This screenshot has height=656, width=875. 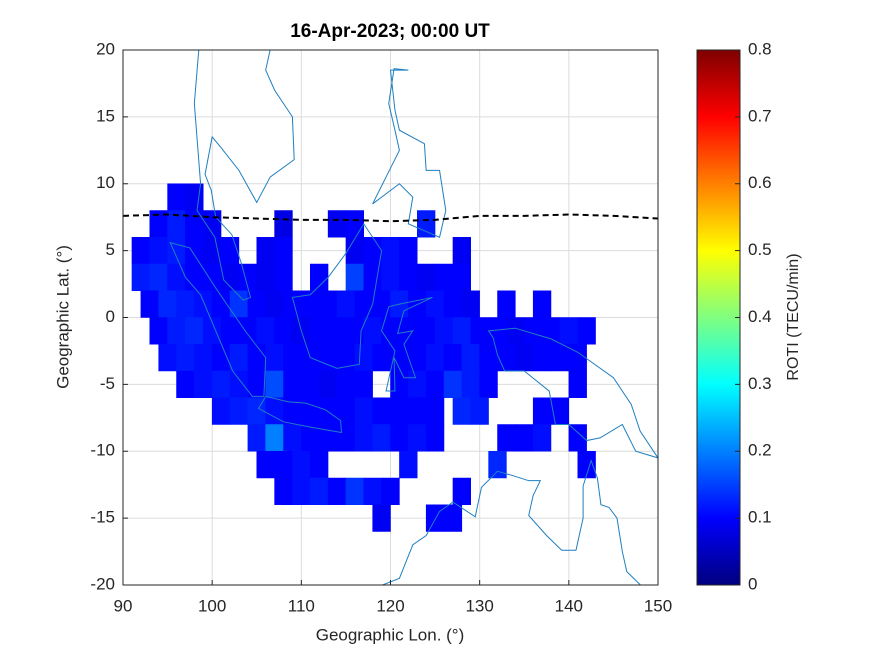 What do you see at coordinates (760, 182) in the screenshot?
I see `colorbar-tick-label: 0.6` at bounding box center [760, 182].